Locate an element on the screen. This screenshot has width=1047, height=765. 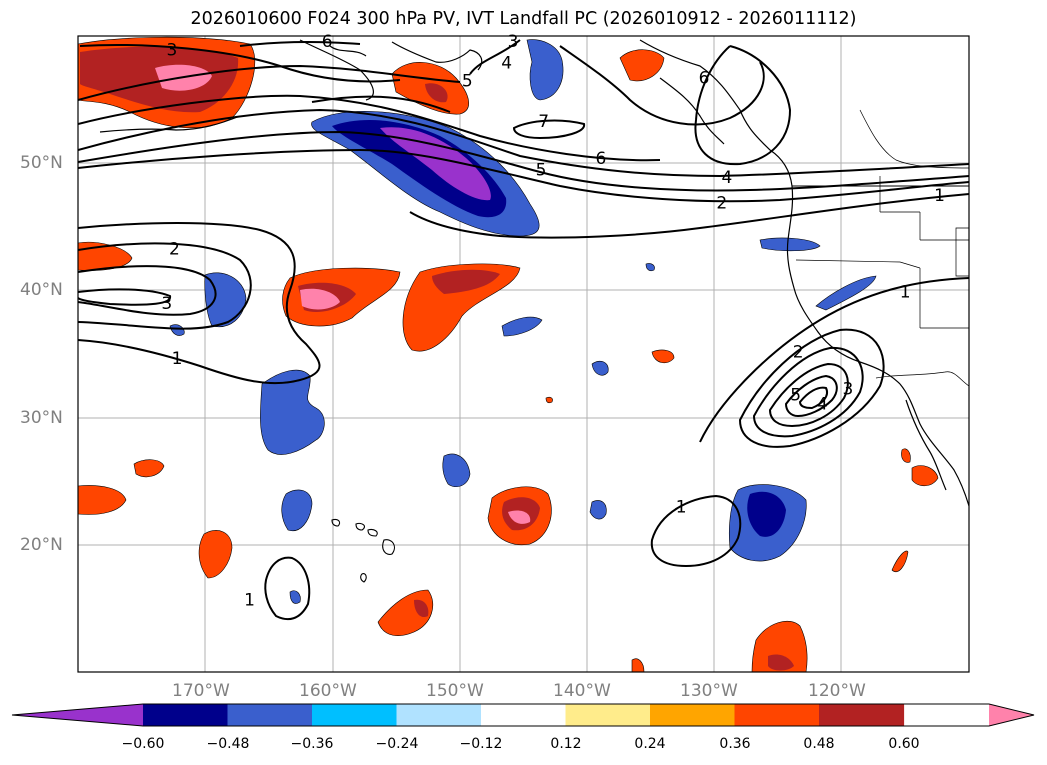
lat-label-30n: 30°N is located at coordinates (41, 418).